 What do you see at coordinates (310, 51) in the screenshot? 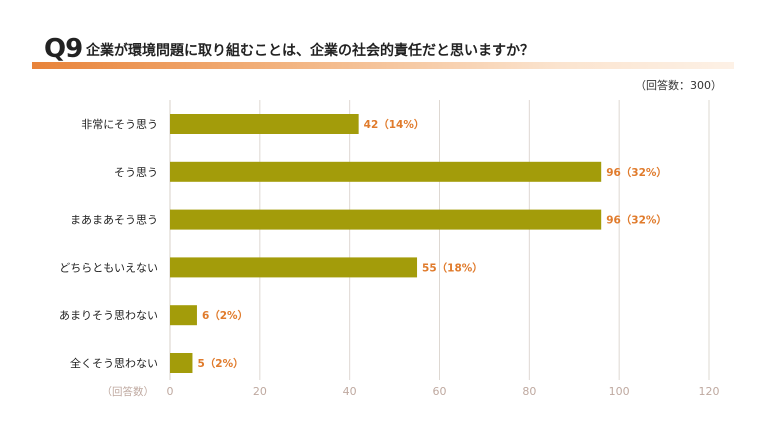
I see `question-text: 企業が環境問題に取り組むことは、企業の社会的責任だと思いますか？` at bounding box center [310, 51].